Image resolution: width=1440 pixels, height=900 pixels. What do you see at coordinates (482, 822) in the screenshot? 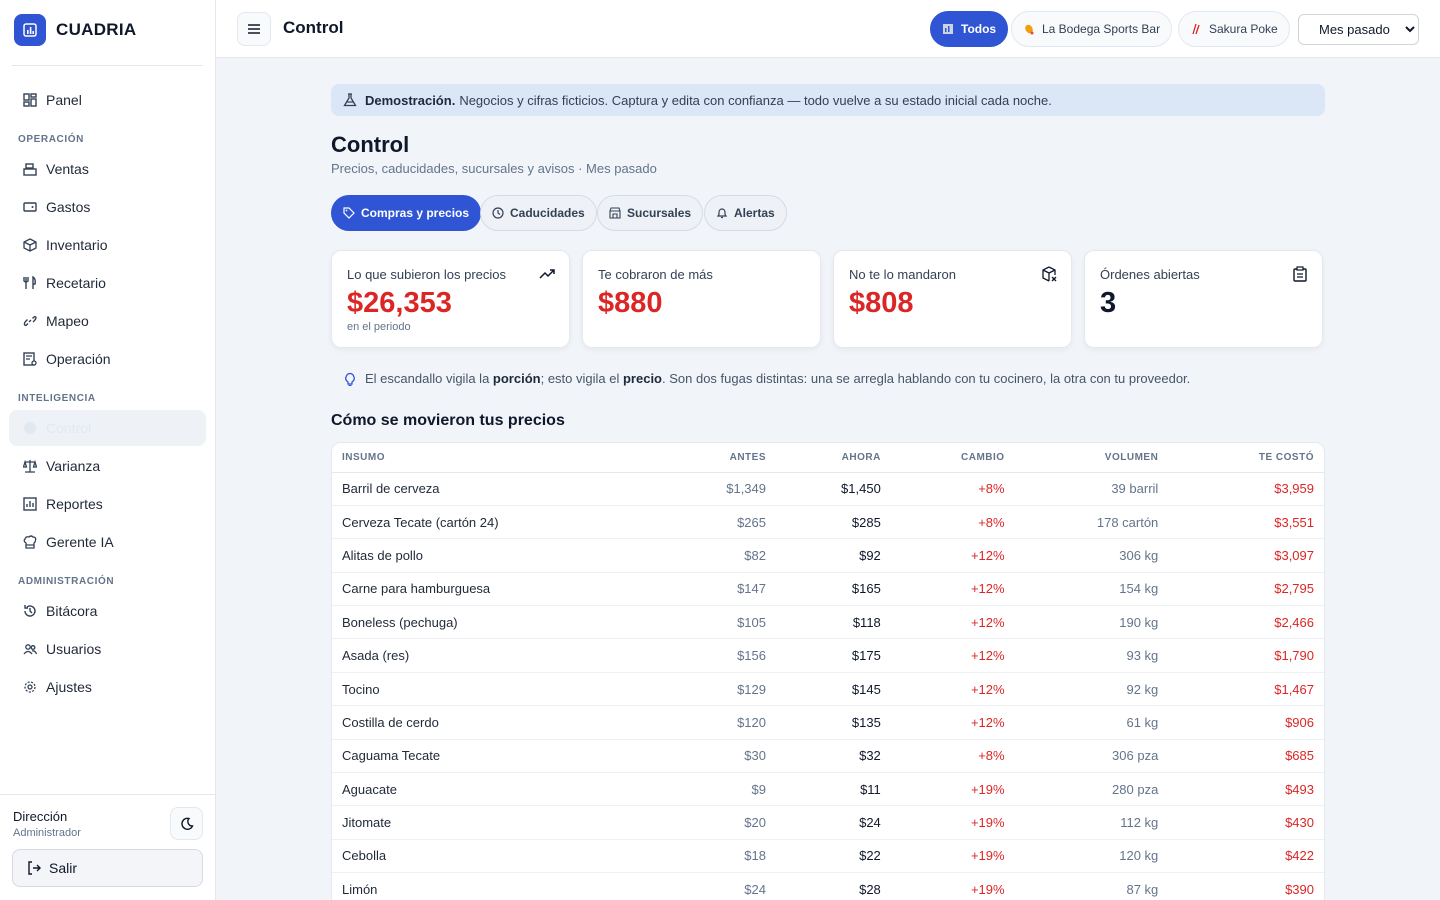
I see `table-cell-item: Jitomate` at bounding box center [482, 822].